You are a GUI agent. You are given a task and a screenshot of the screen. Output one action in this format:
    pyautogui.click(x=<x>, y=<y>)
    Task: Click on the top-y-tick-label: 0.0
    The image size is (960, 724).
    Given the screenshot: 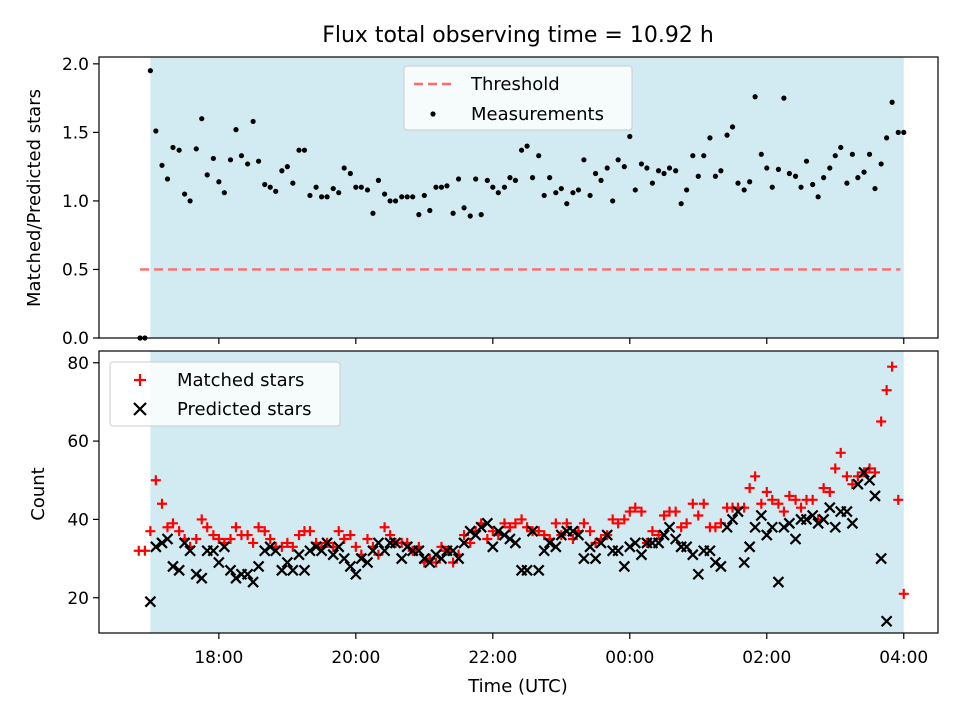 What is the action you would take?
    pyautogui.click(x=75, y=339)
    